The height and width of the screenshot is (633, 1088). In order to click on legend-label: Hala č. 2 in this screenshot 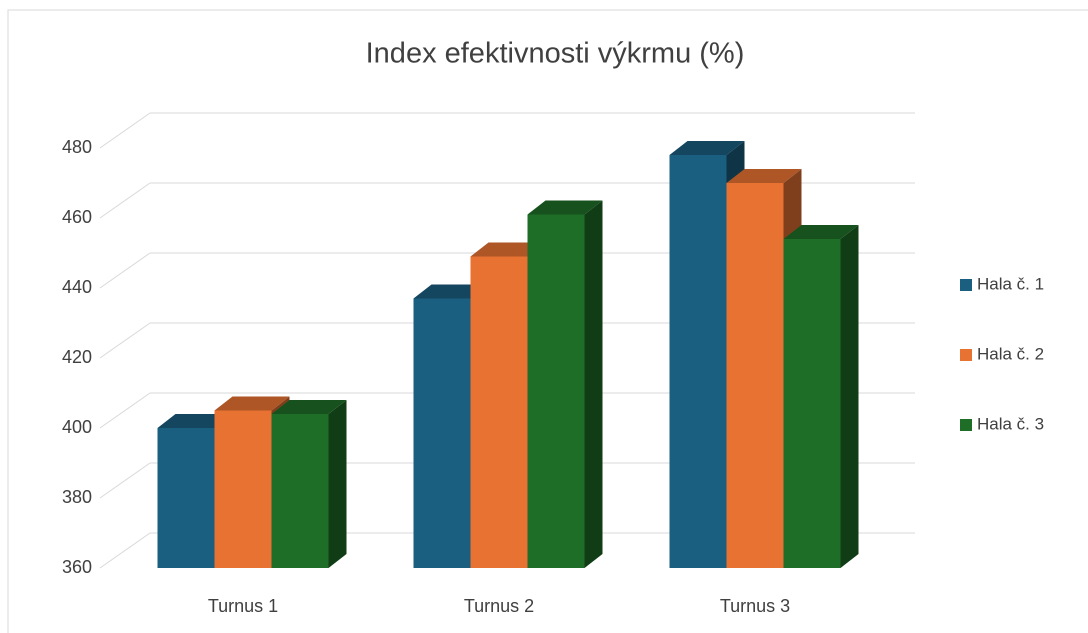, I will do `click(1010, 353)`.